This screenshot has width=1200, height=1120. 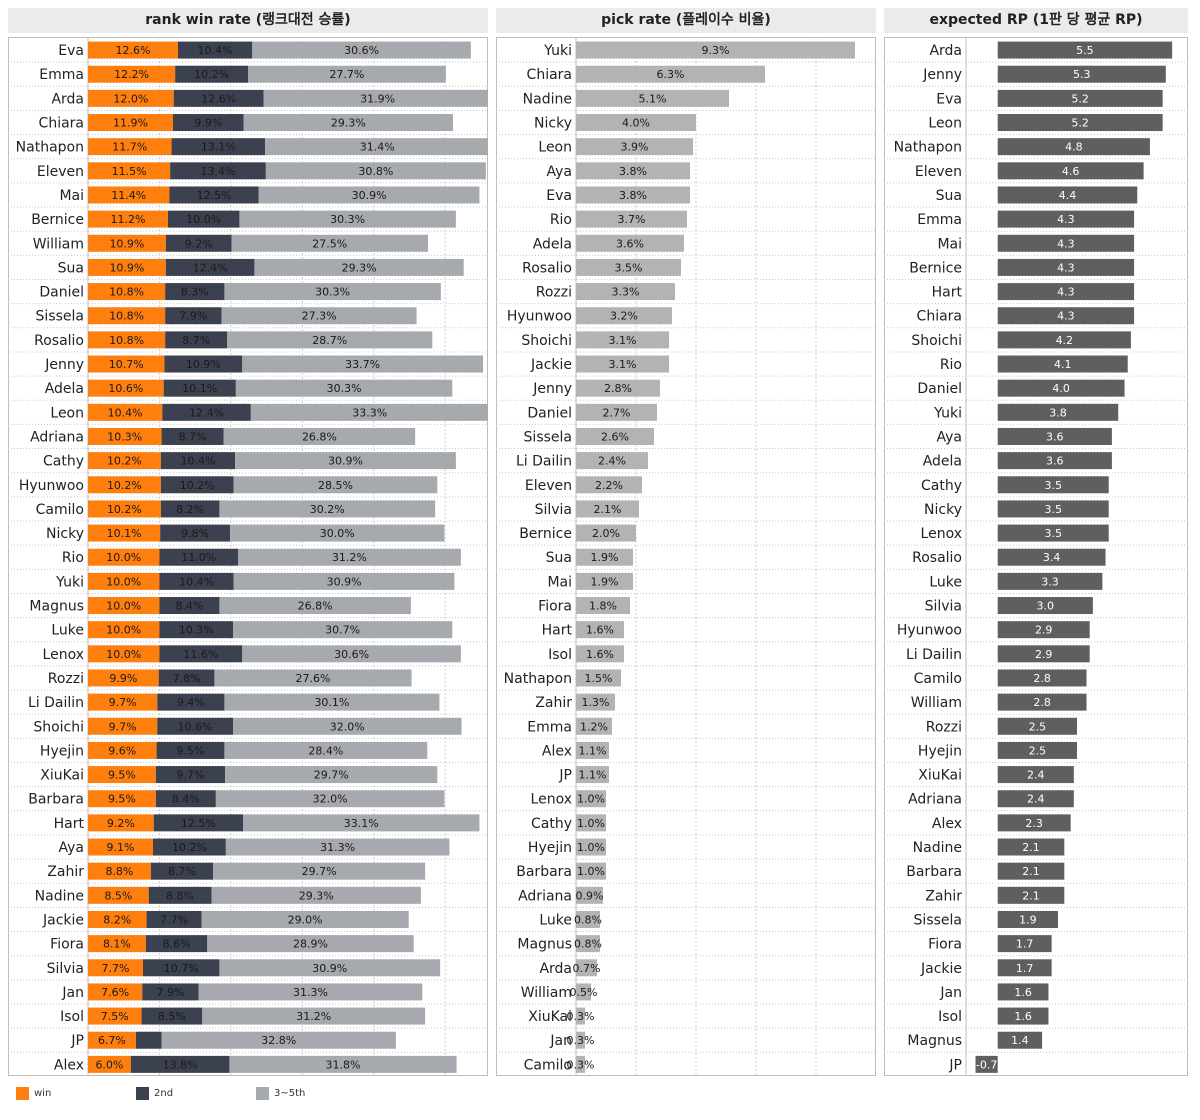 What do you see at coordinates (986, 1064) in the screenshot?
I see `data-label-jp: -0.7` at bounding box center [986, 1064].